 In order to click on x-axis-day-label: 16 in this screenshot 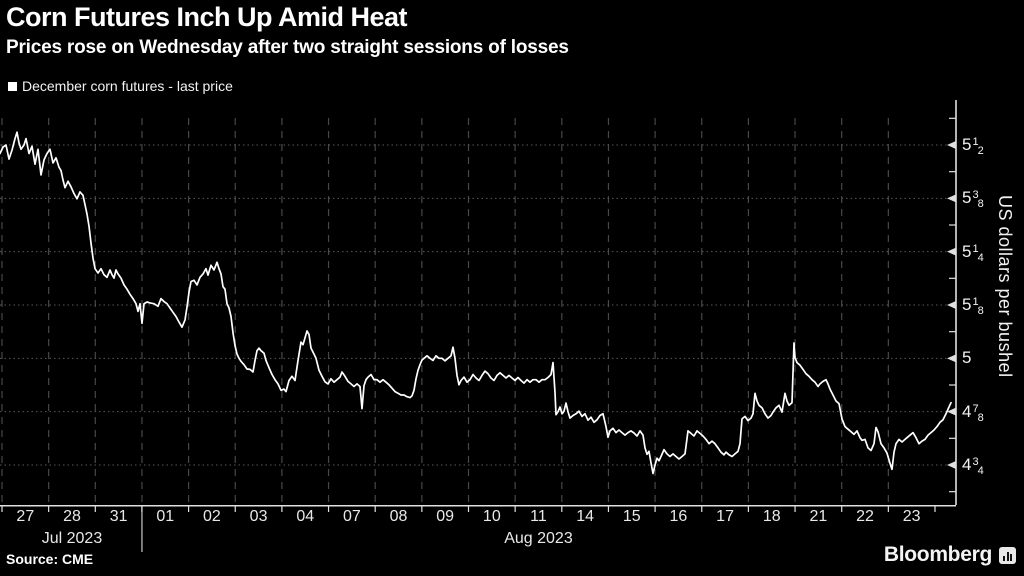, I will do `click(678, 516)`.